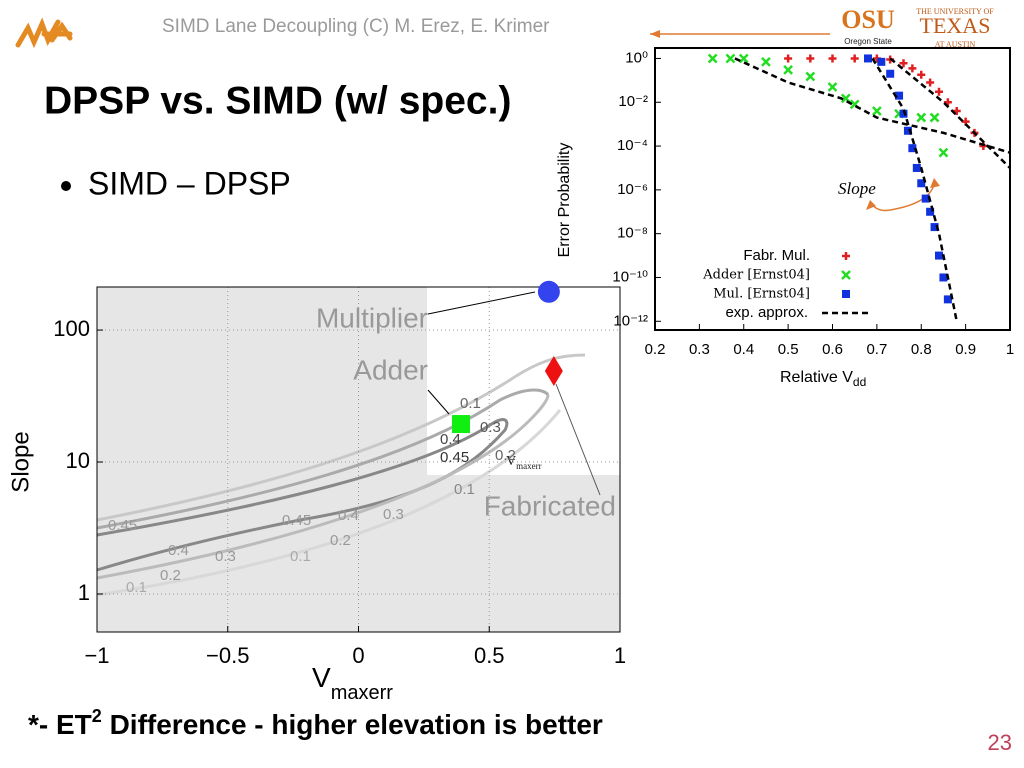 Image resolution: width=1024 pixels, height=768 pixels. I want to click on slope-arrowhead, so click(903, 194).